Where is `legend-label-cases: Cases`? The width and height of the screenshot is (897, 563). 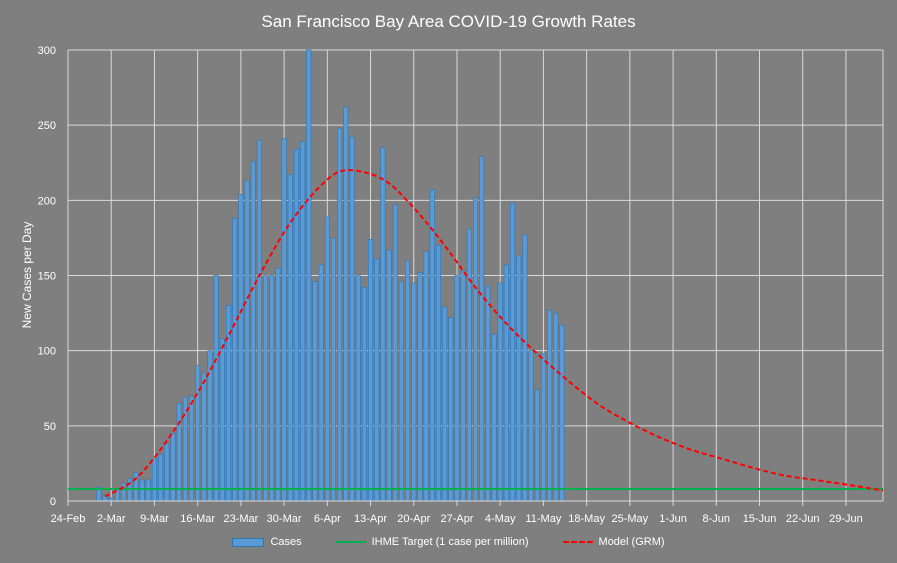 legend-label-cases: Cases is located at coordinates (286, 542).